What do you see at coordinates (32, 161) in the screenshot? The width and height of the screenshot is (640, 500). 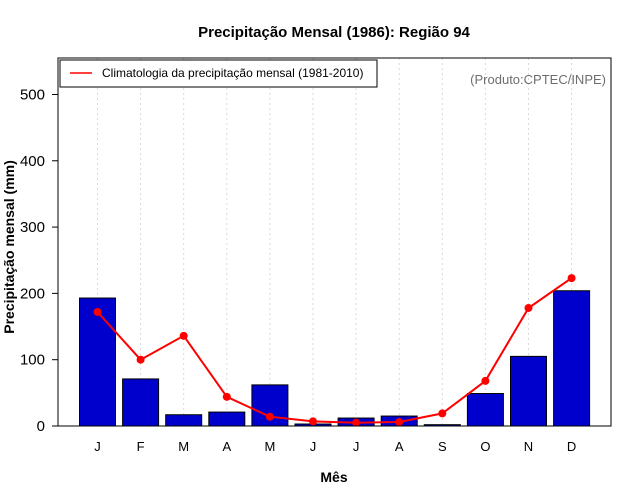 I see `y-tick-label: 400` at bounding box center [32, 161].